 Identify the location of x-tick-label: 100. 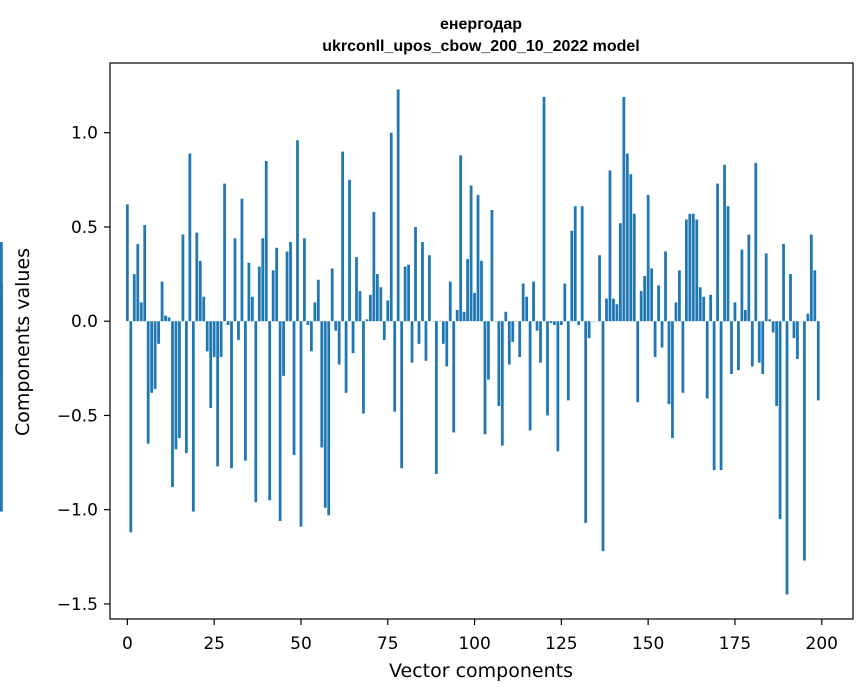
(474, 644).